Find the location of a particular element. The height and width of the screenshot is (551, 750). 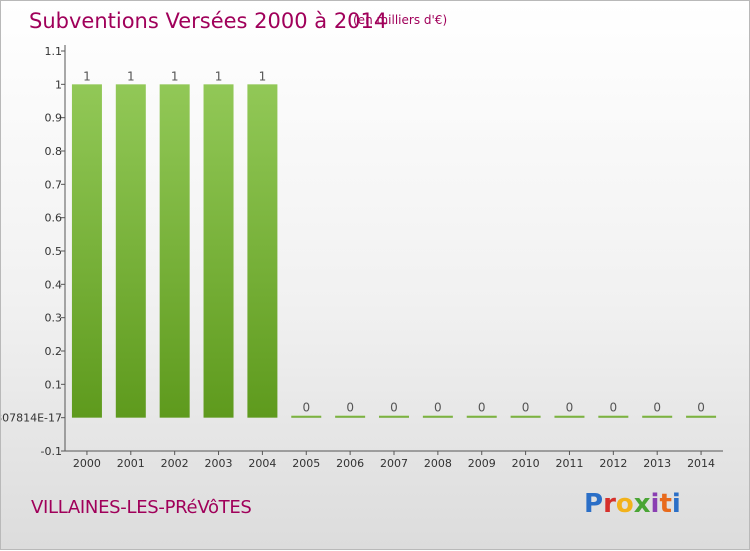

x-tick-label: 2012 is located at coordinates (613, 463).